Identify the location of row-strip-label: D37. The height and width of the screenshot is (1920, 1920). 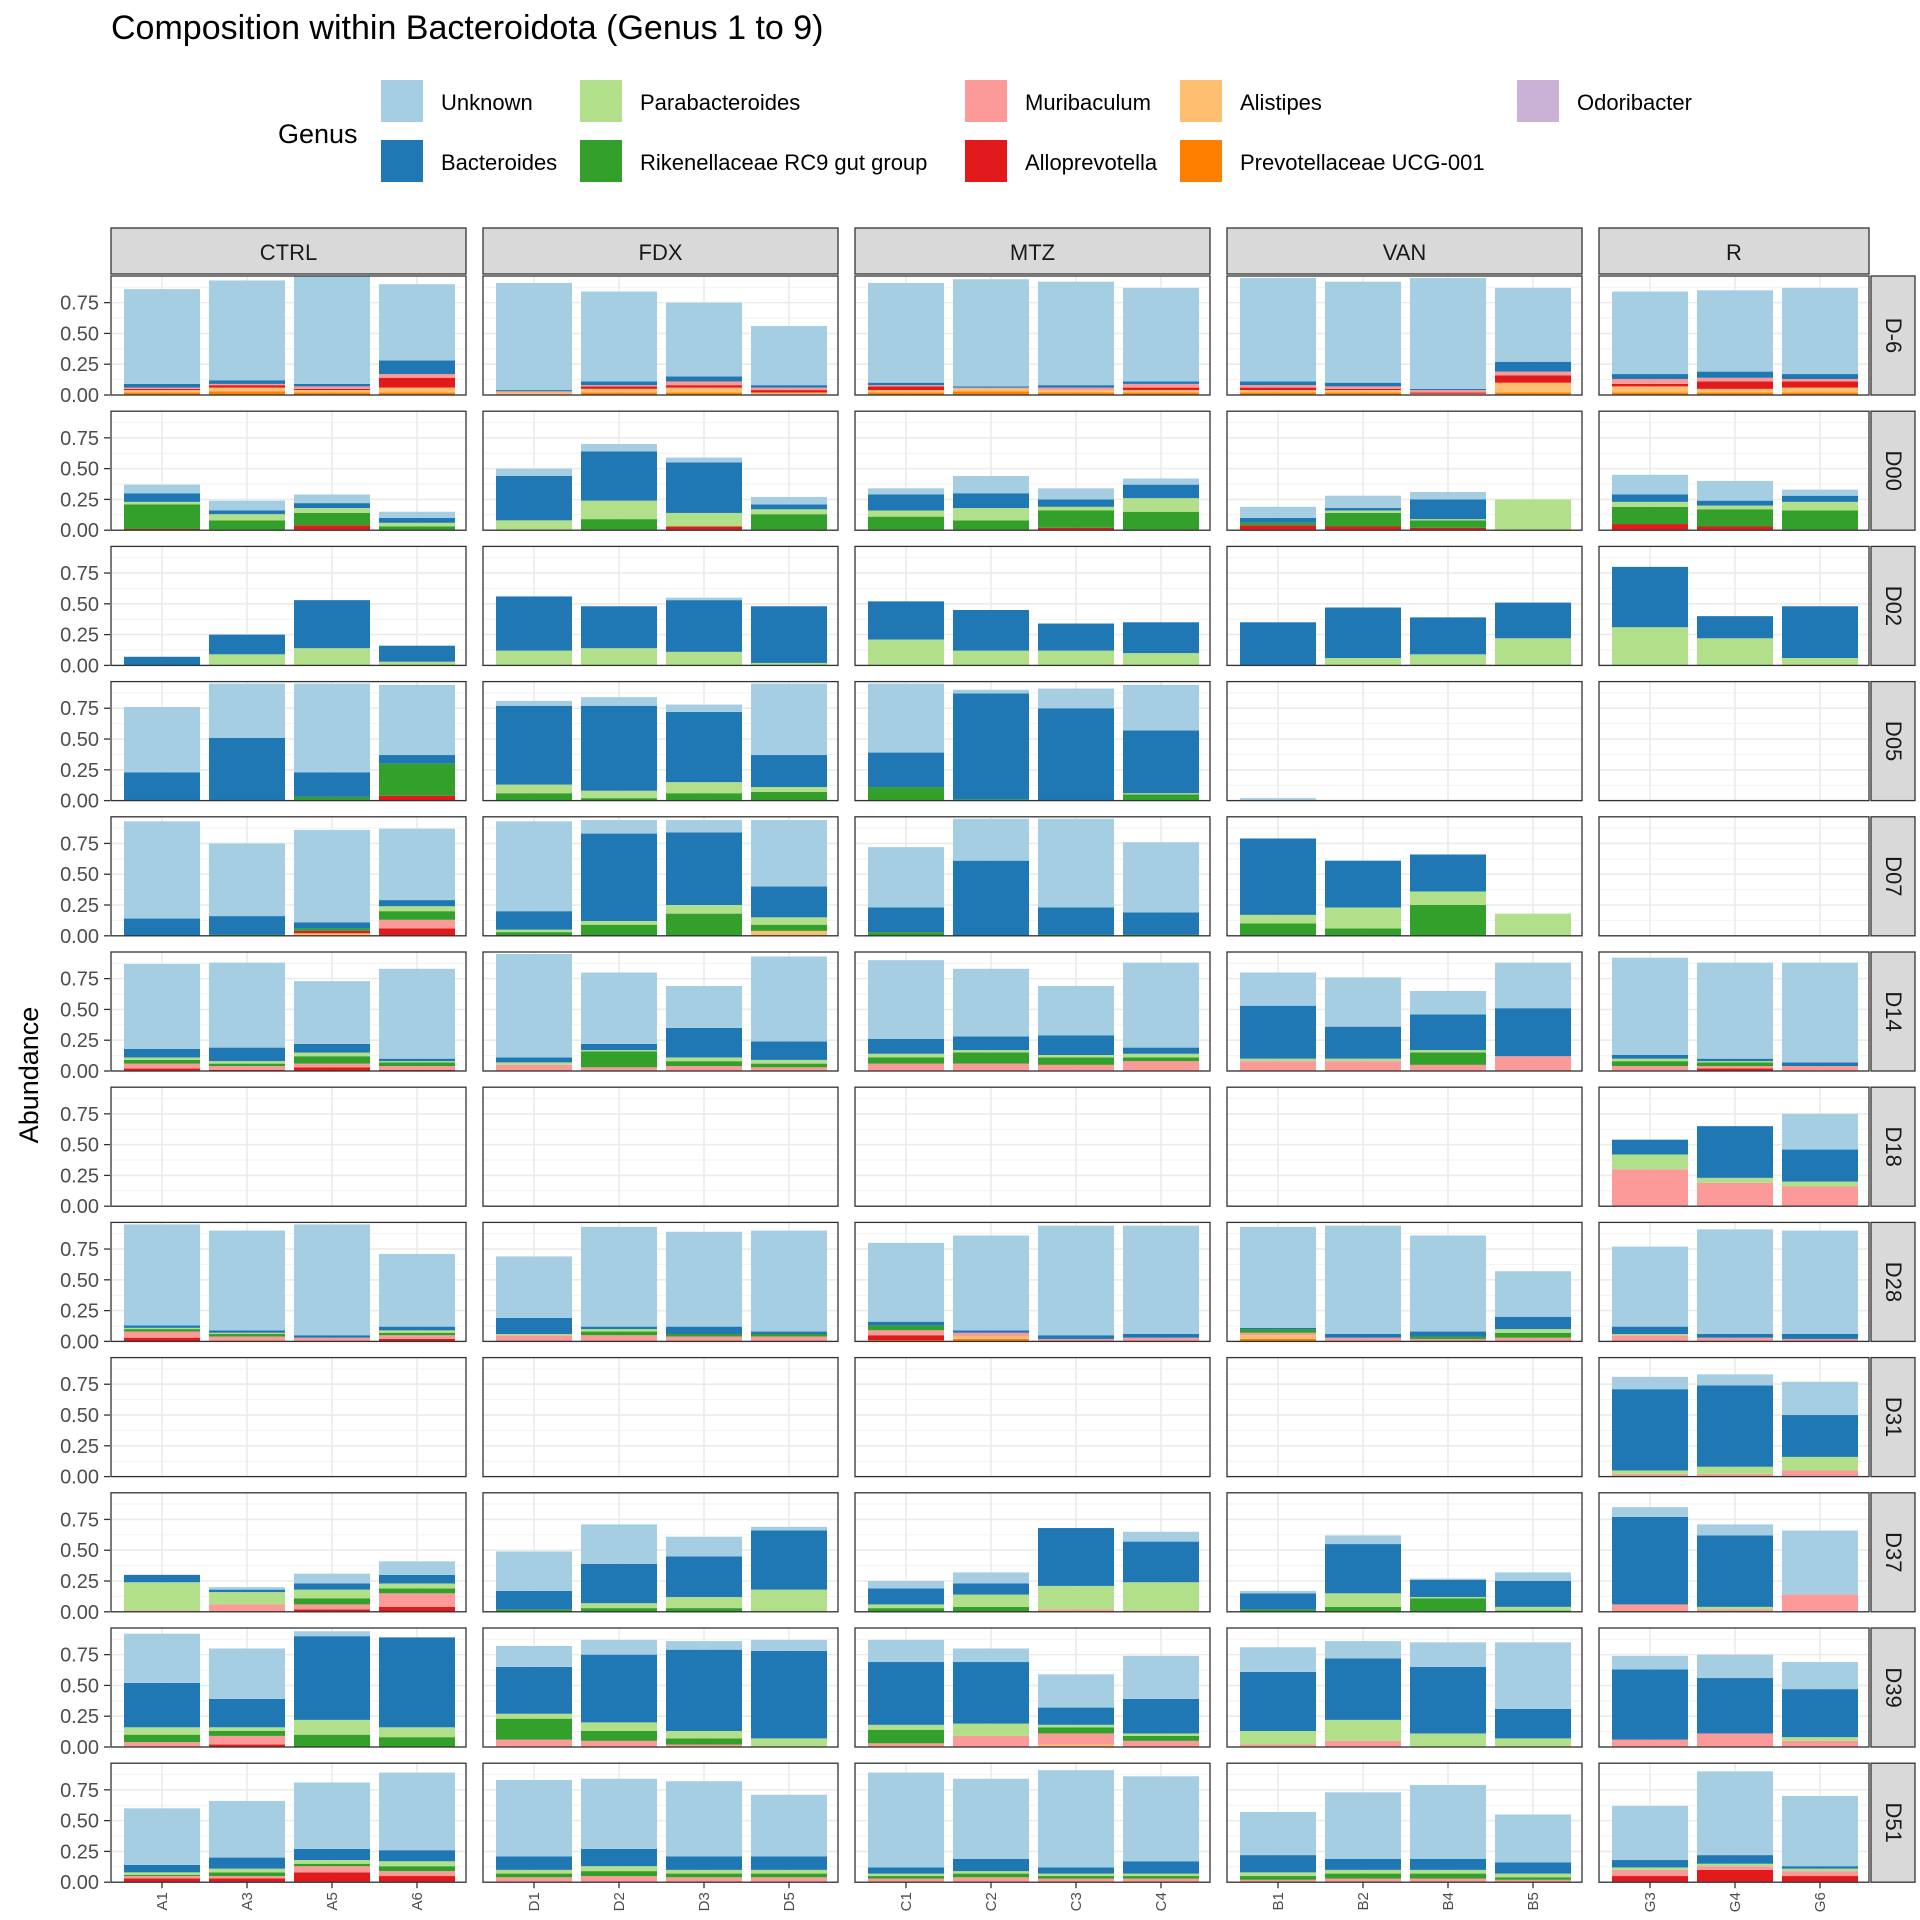
(1893, 1552).